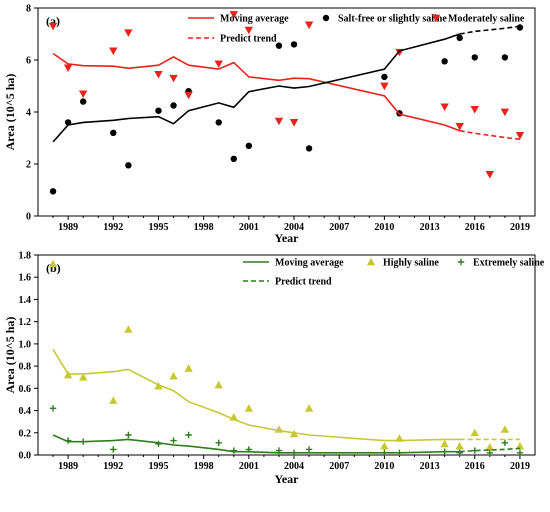 The height and width of the screenshot is (512, 550). I want to click on y-tick-label: 0.4, so click(25, 411).